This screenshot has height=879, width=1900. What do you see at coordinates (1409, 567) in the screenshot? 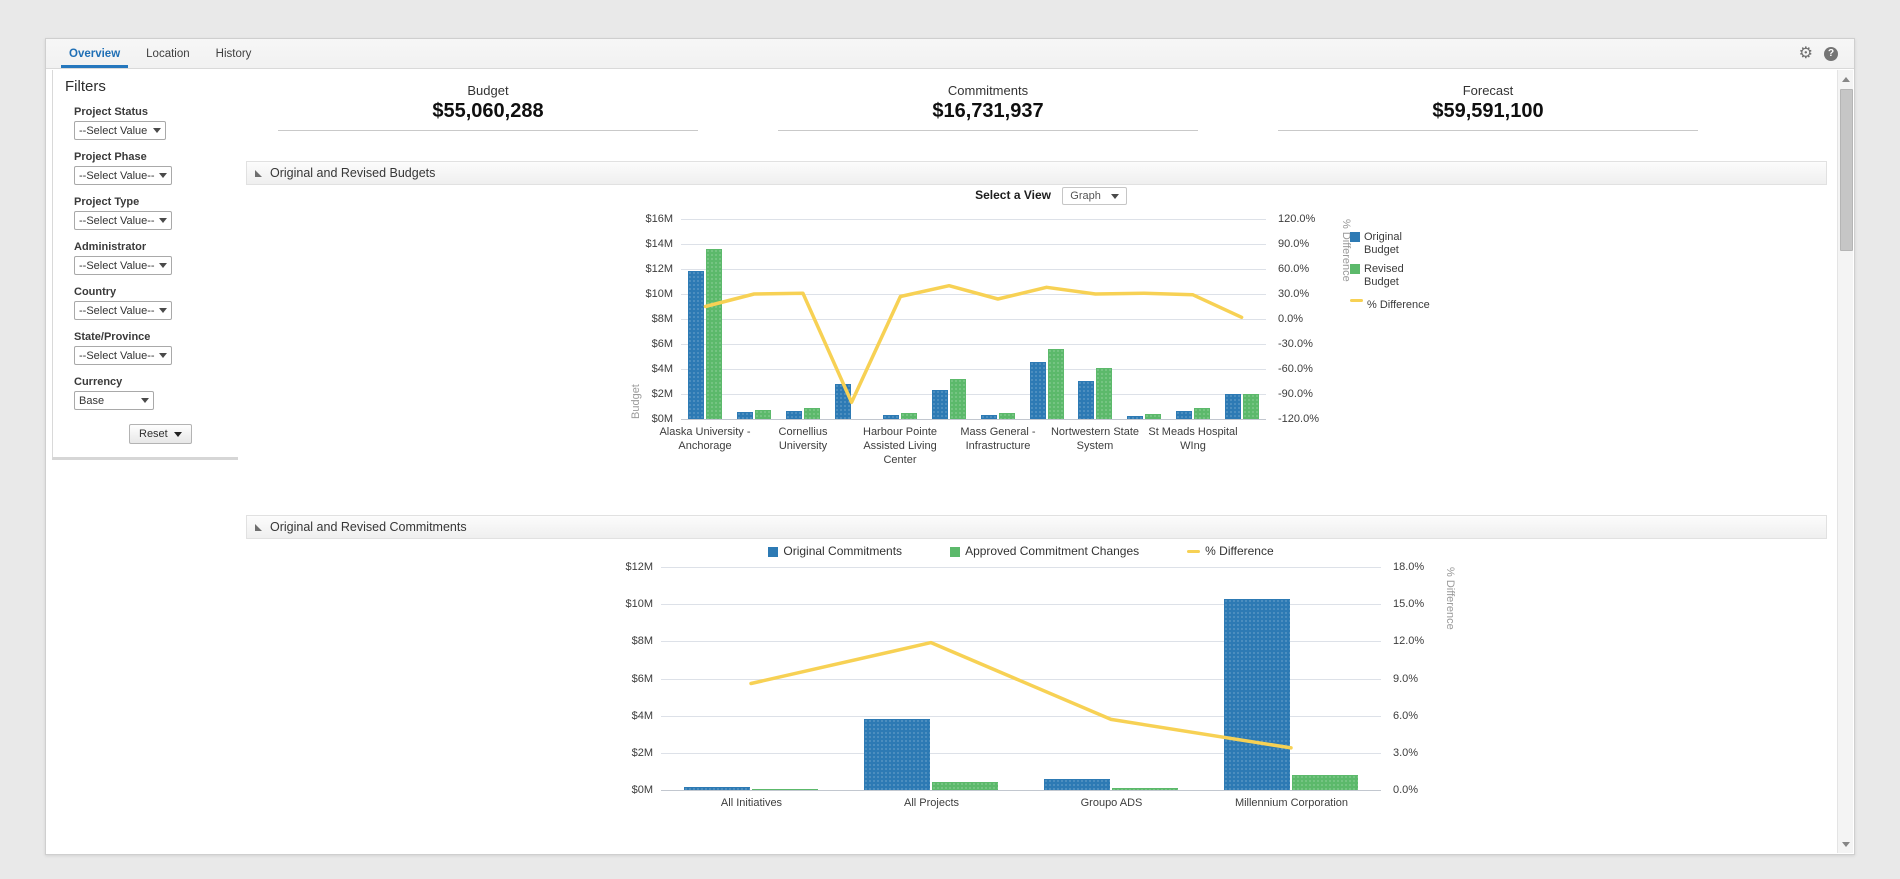
I see `y-axis-tick-right: 18.0%` at bounding box center [1409, 567].